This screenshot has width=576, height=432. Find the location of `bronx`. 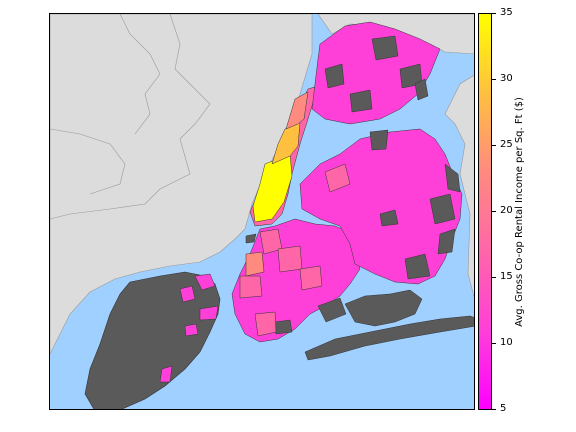

bronx is located at coordinates (376, 73).